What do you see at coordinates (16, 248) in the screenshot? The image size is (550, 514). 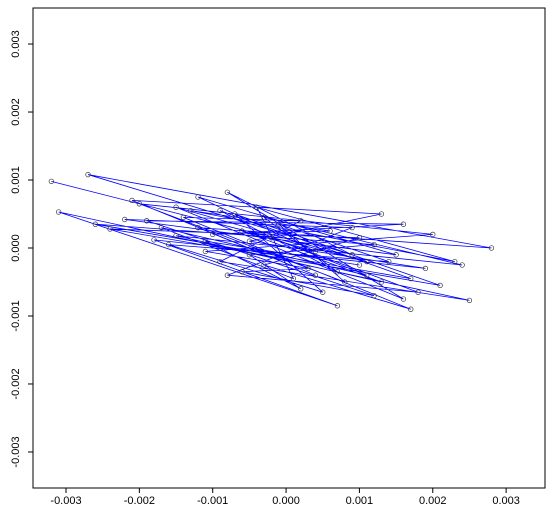 I see `y-tick-label: 0.000` at bounding box center [16, 248].